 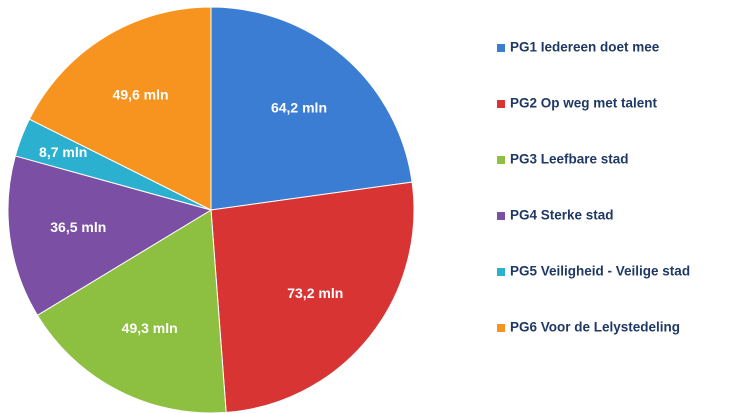 I want to click on slice-label: 73,2 mln, so click(x=315, y=293).